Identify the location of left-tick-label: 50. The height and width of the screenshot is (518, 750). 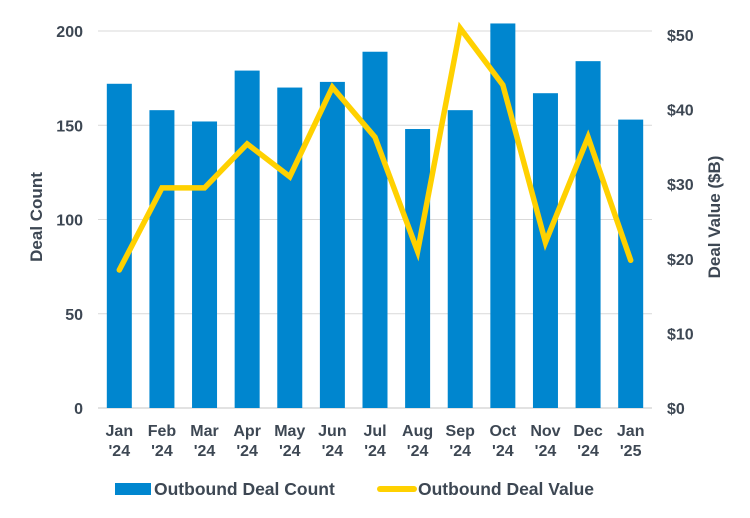
(74, 315).